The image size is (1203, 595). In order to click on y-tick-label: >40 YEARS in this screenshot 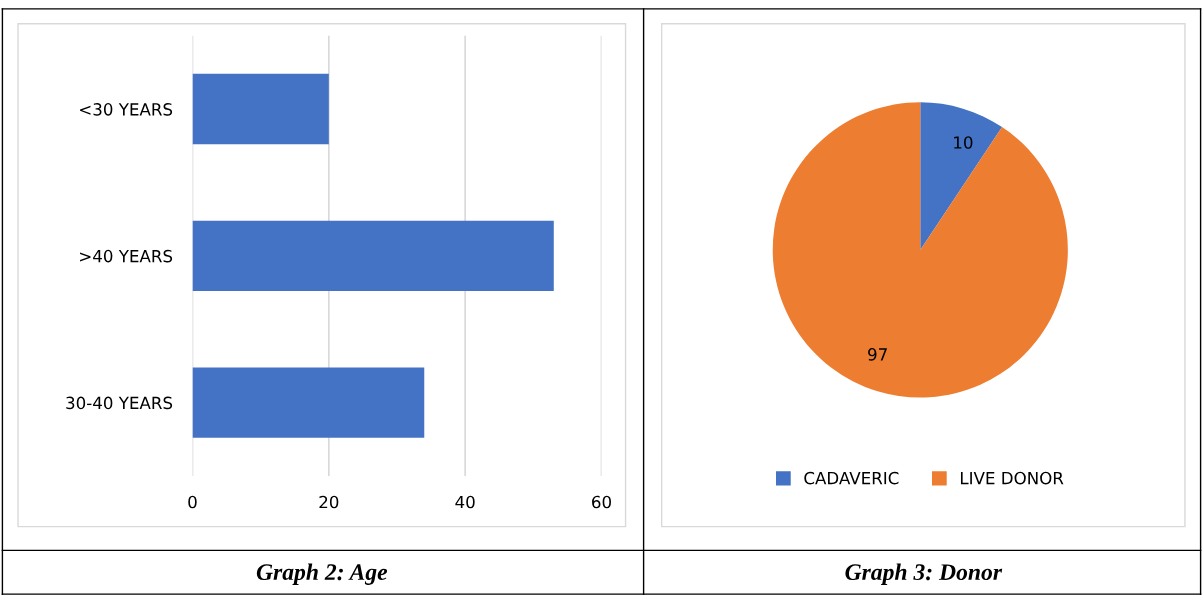, I will do `click(126, 256)`.